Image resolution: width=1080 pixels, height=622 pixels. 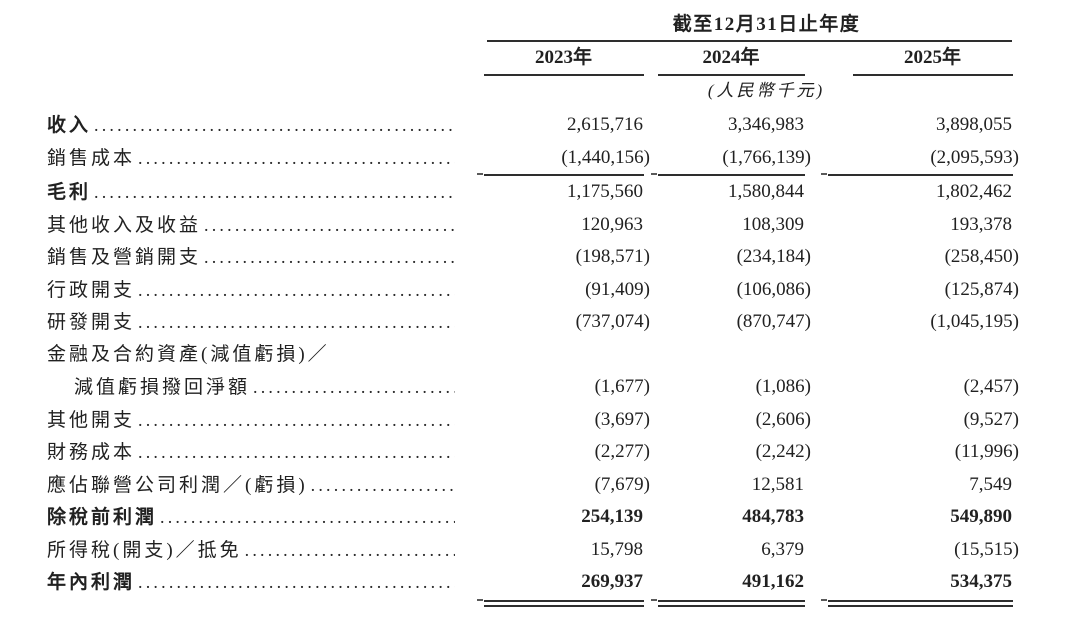 I want to click on row-label: 其他開支, so click(x=91, y=420).